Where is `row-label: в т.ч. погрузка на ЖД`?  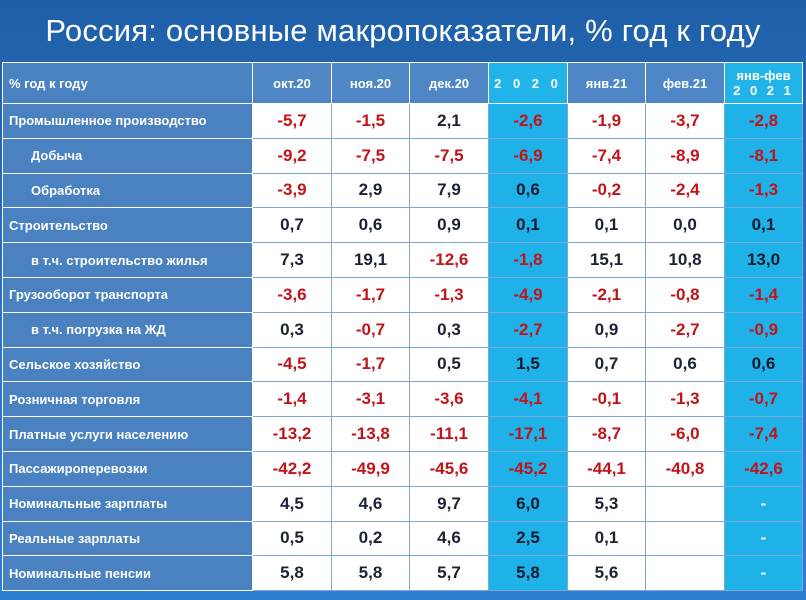 row-label: в т.ч. погрузка на ЖД is located at coordinates (127, 329).